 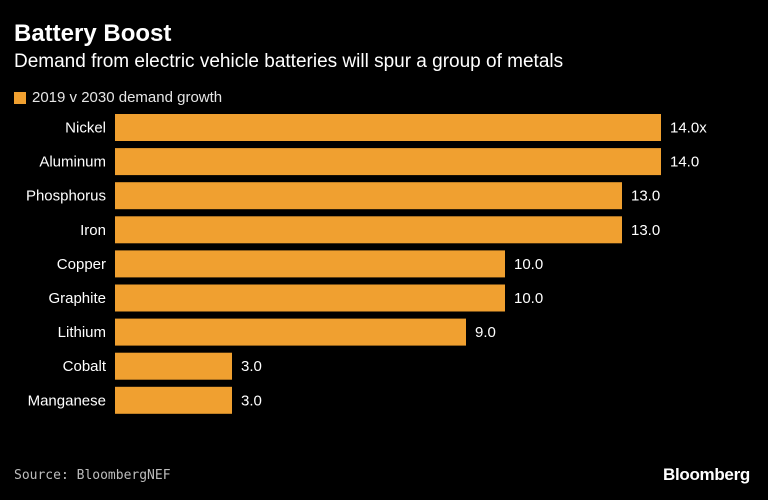 What do you see at coordinates (706, 474) in the screenshot?
I see `brand-logo: Bloomberg` at bounding box center [706, 474].